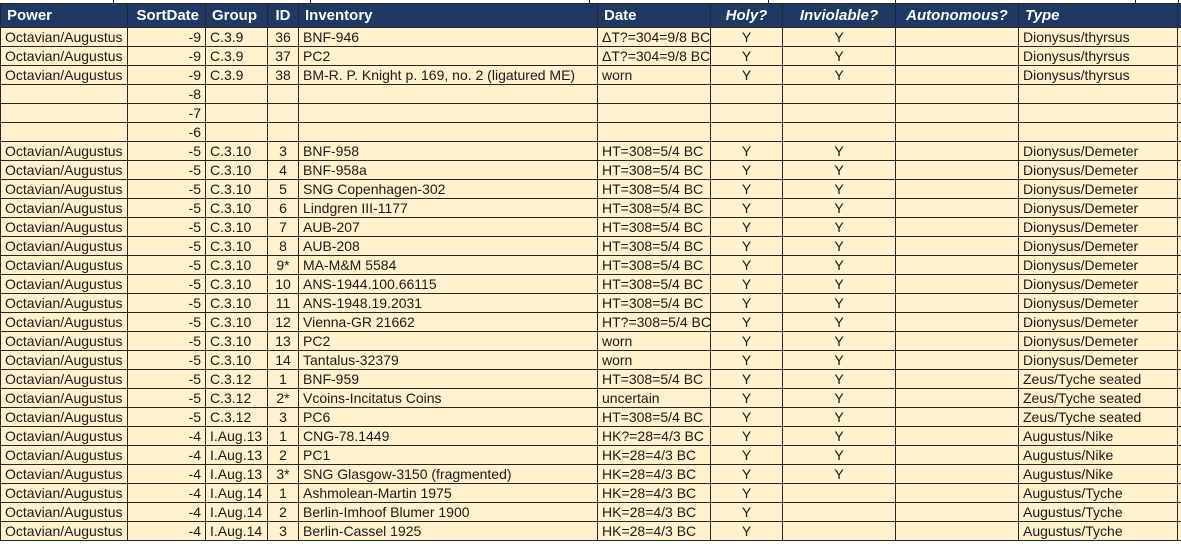 This screenshot has width=1181, height=560. Describe the element at coordinates (746, 132) in the screenshot. I see `cell-holy` at that location.